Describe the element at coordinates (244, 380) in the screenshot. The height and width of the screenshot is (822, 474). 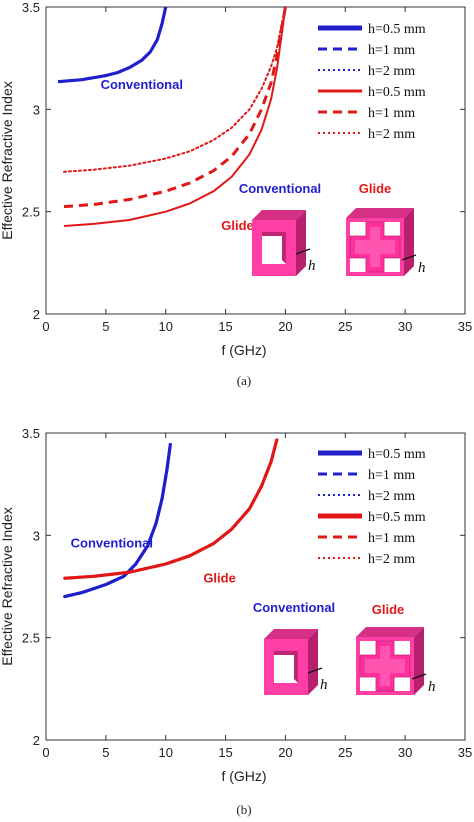
I see `panel-caption: (a)` at that location.